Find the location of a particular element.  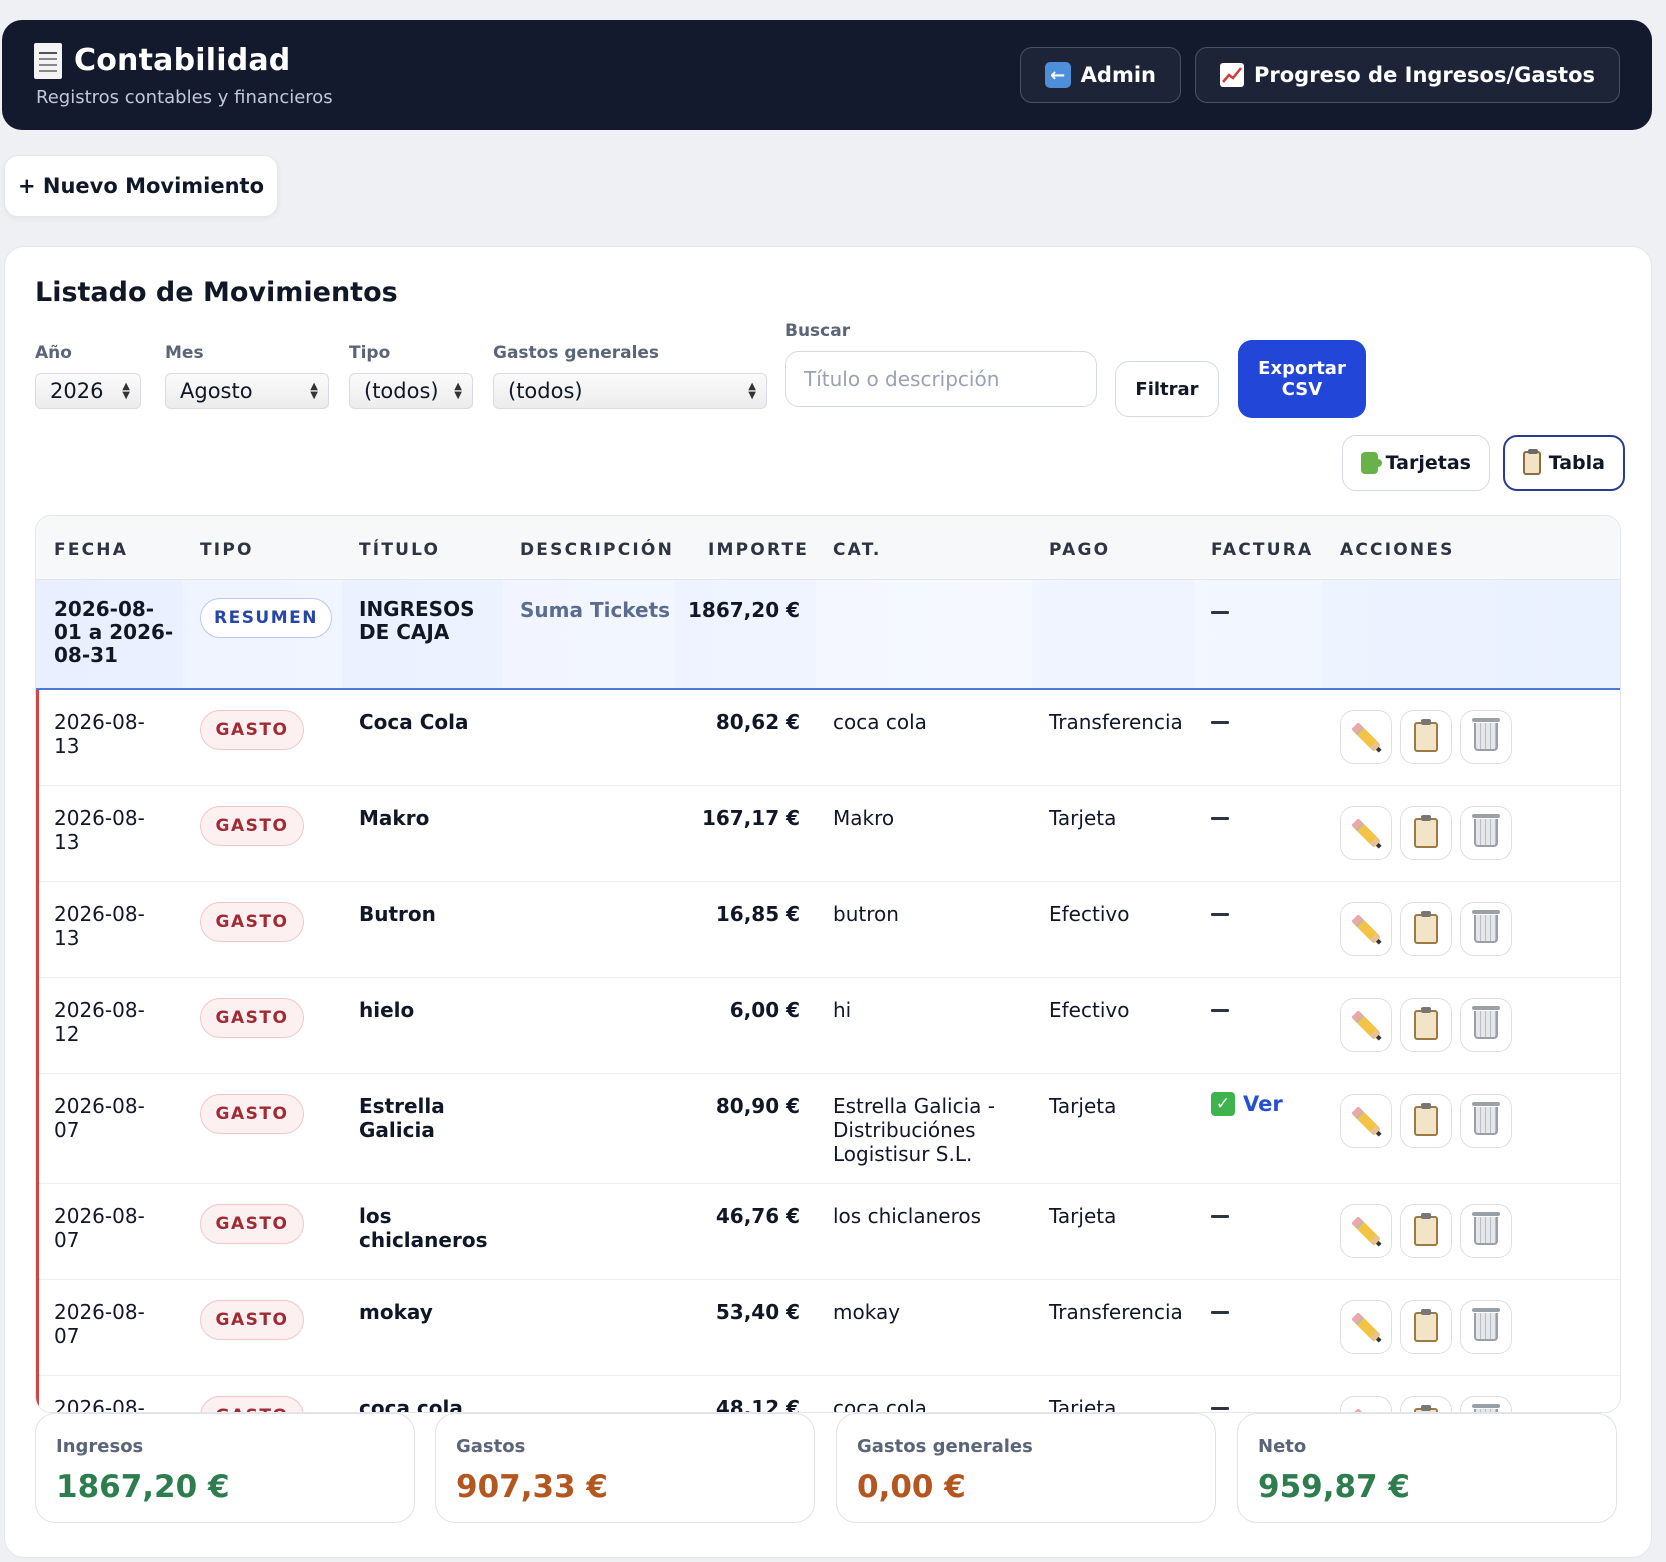

filter-button: Filtrar is located at coordinates (1167, 389).